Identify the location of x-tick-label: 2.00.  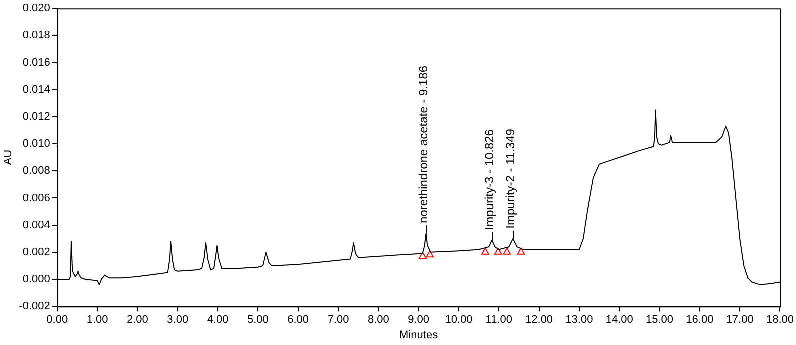
(137, 320).